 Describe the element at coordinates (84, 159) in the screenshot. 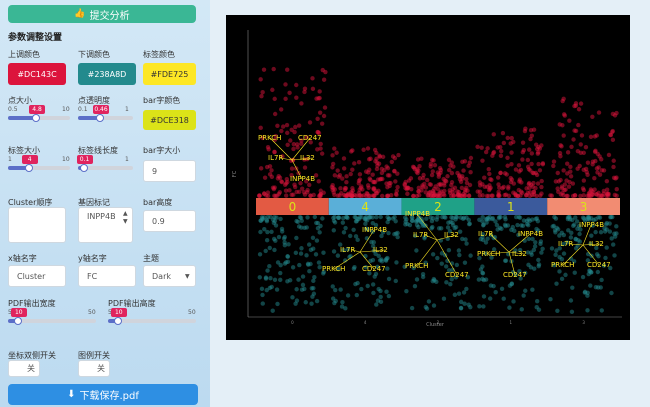

I see `slider-value: 0.1` at that location.